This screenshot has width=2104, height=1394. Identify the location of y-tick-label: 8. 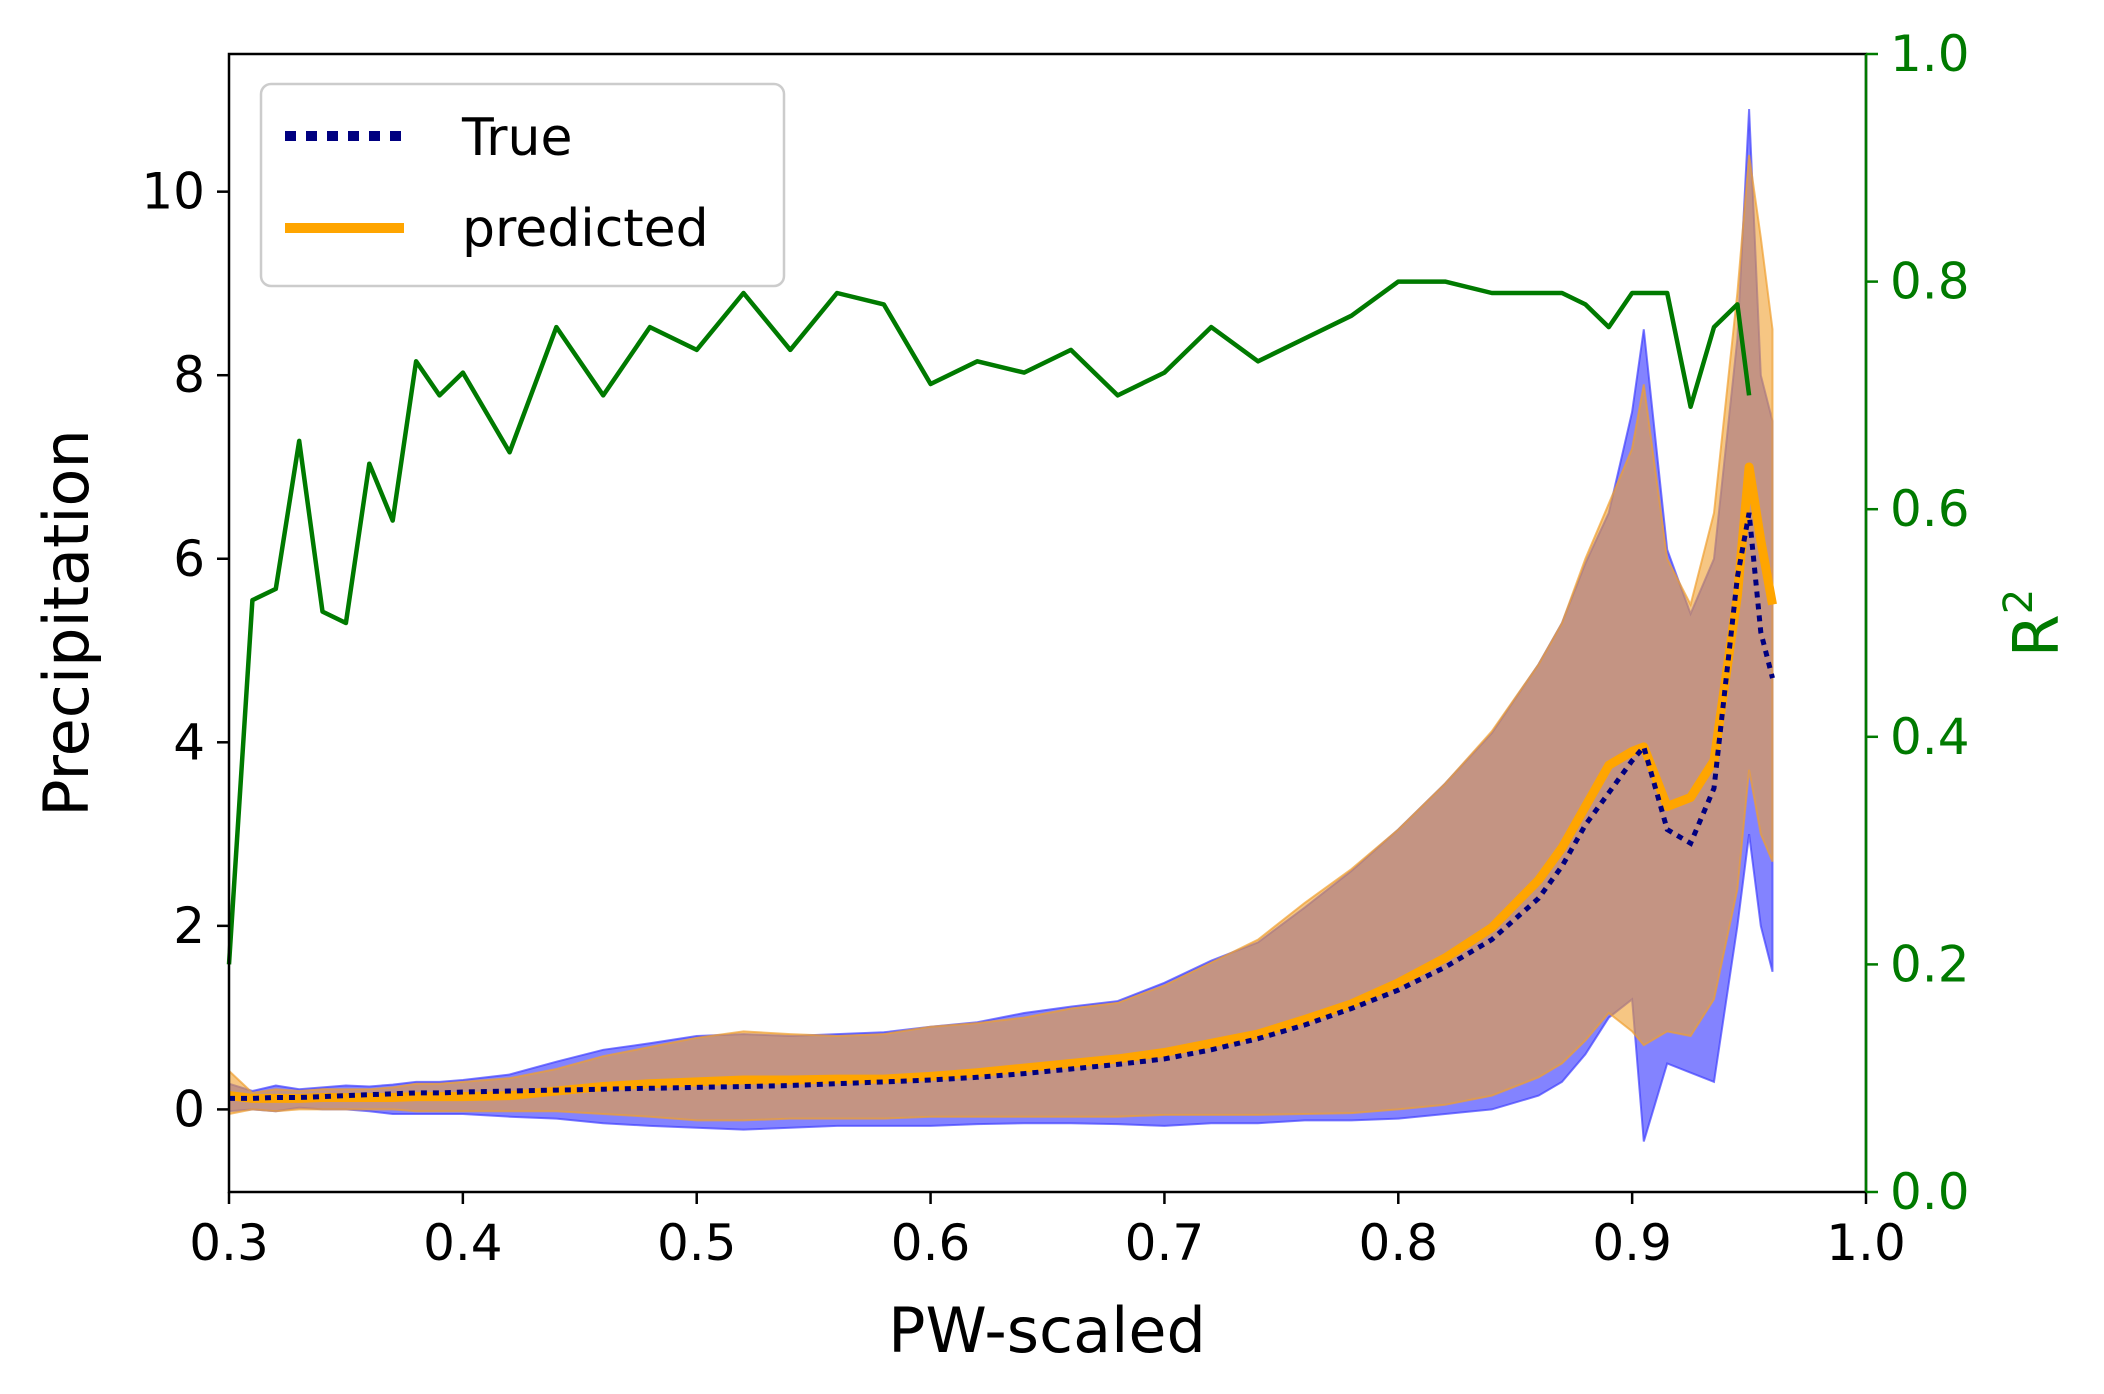
(189, 375).